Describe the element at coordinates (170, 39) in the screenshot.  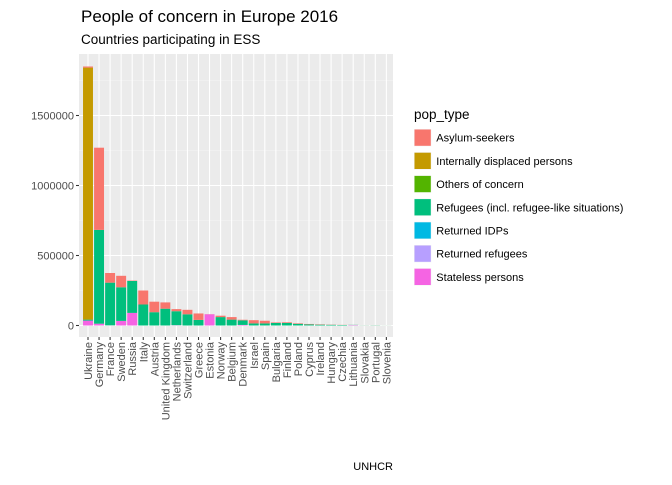
I see `chart-subtitle: Countries participating in ESS` at that location.